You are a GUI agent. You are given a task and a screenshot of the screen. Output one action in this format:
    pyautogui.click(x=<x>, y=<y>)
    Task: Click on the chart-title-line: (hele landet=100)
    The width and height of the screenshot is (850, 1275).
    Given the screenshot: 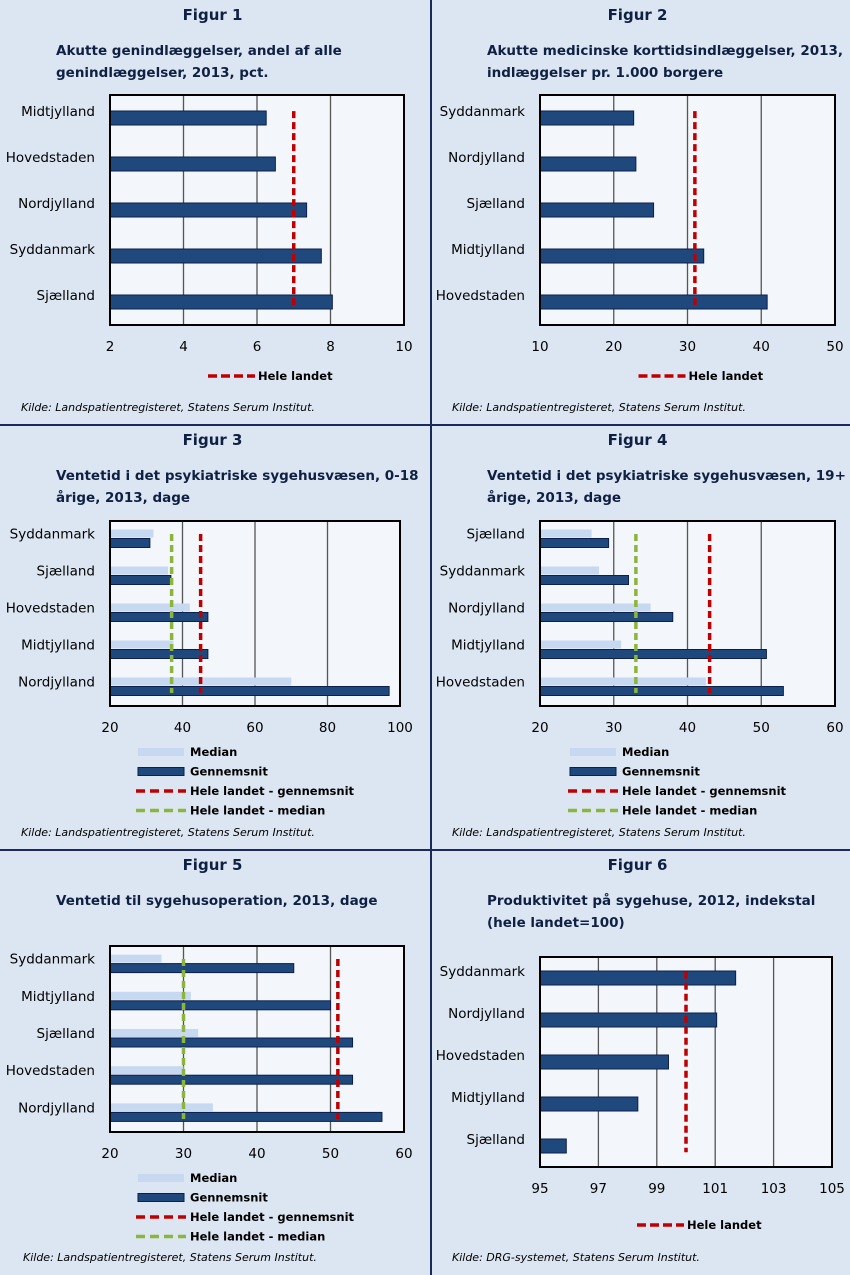 What is the action you would take?
    pyautogui.click(x=556, y=923)
    